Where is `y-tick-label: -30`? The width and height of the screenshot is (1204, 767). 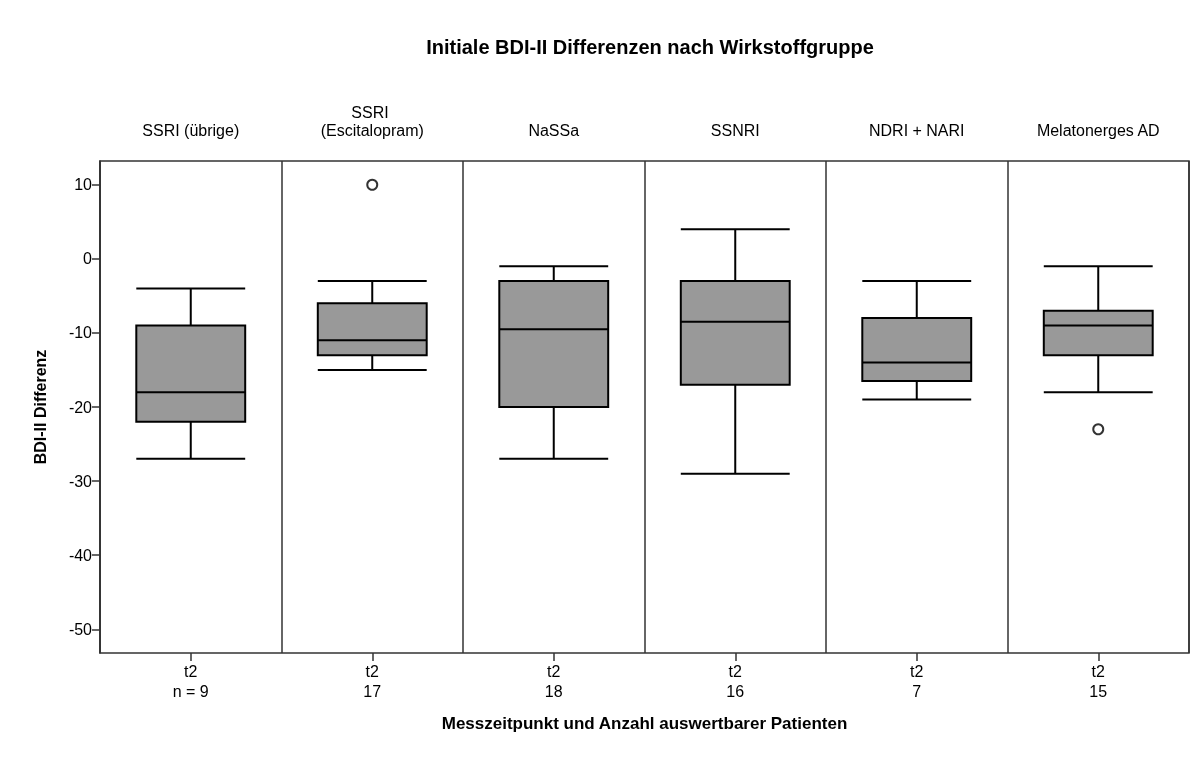 y-tick-label: -30 is located at coordinates (80, 481).